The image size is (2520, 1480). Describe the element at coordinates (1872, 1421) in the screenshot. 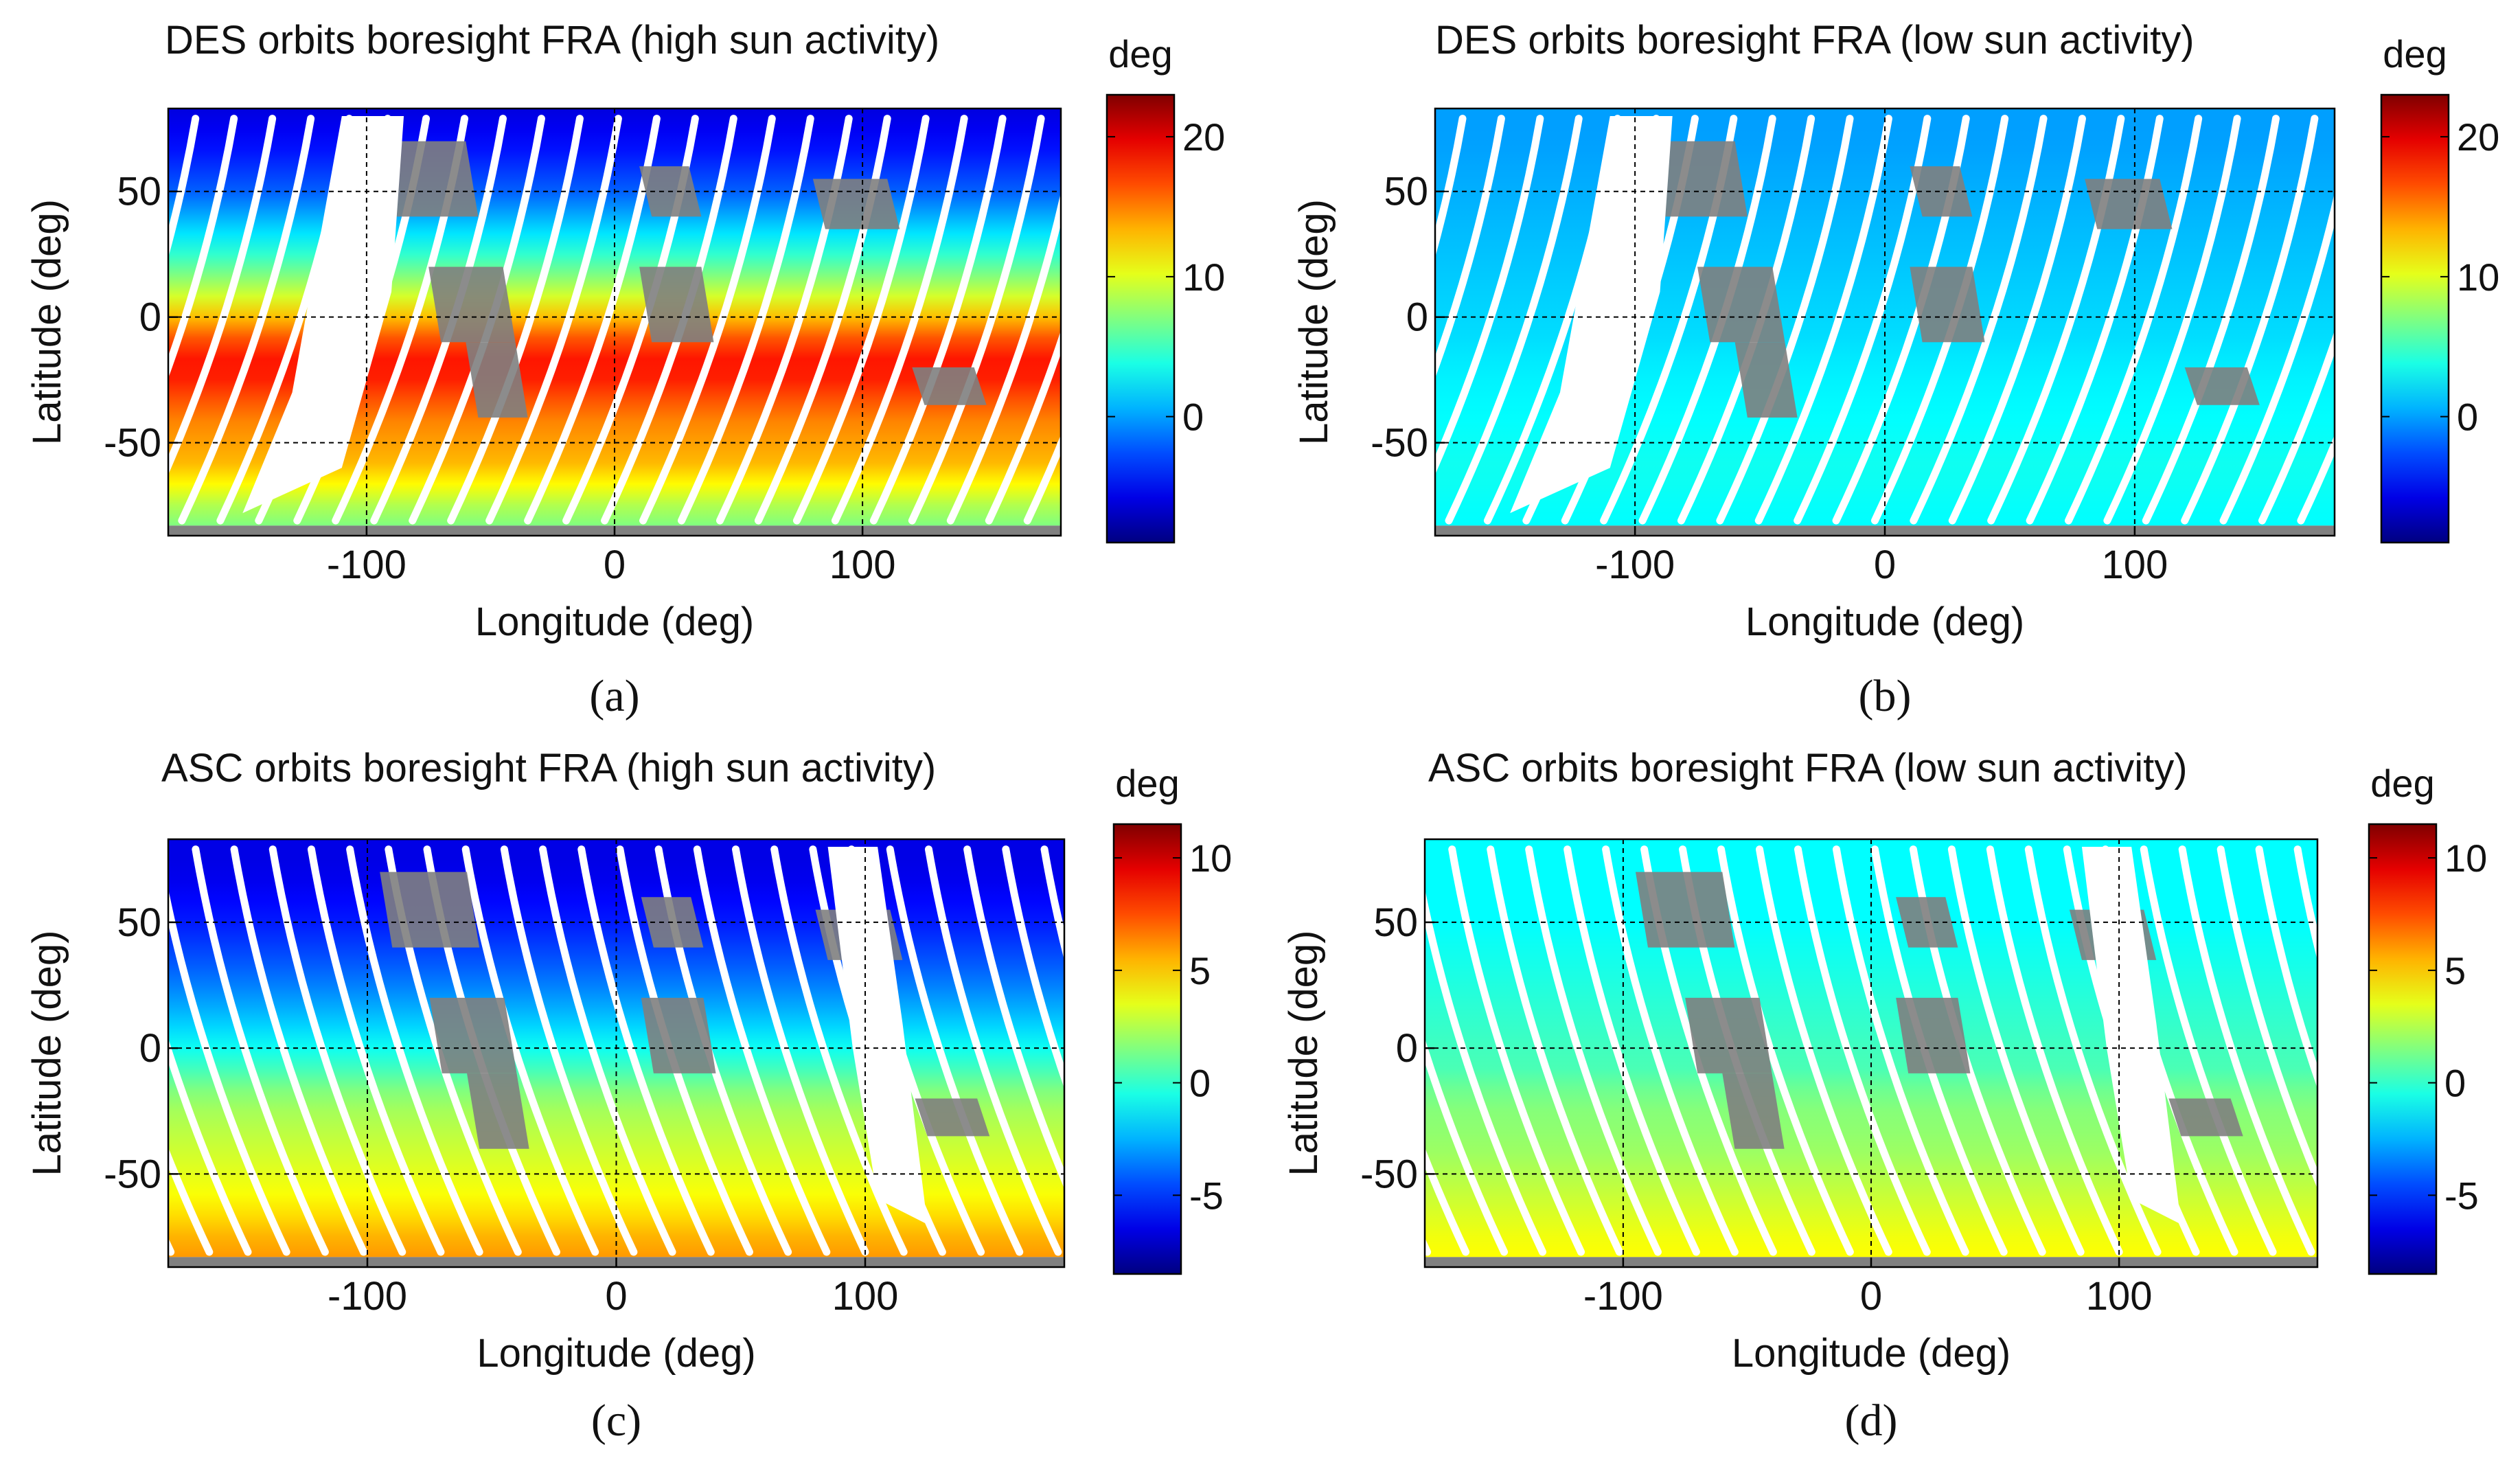

I see `panel-caption: (d)` at that location.